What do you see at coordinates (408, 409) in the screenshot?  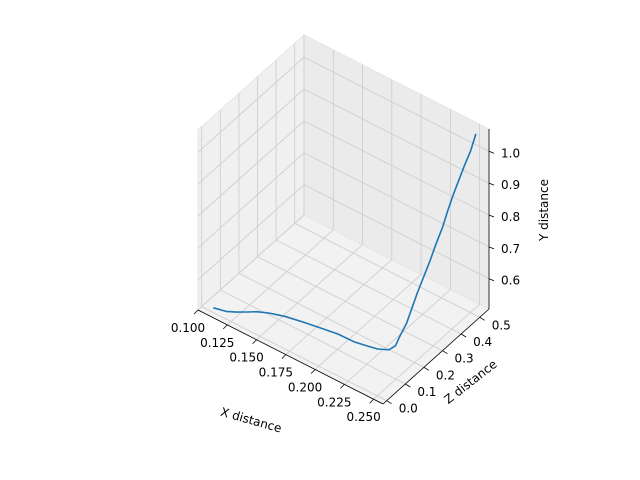 I see `z-tick-label: 0.0` at bounding box center [408, 409].